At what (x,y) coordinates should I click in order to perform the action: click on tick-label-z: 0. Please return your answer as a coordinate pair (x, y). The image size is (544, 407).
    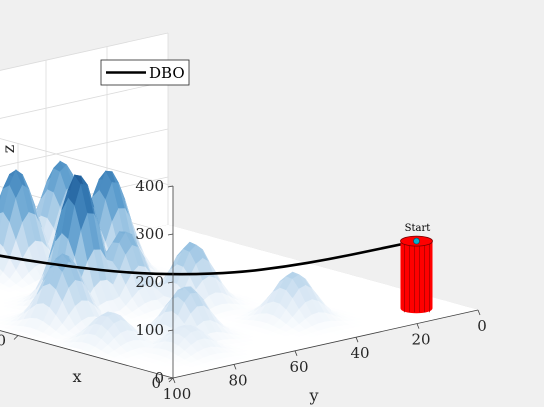
    Looking at the image, I should click on (159, 378).